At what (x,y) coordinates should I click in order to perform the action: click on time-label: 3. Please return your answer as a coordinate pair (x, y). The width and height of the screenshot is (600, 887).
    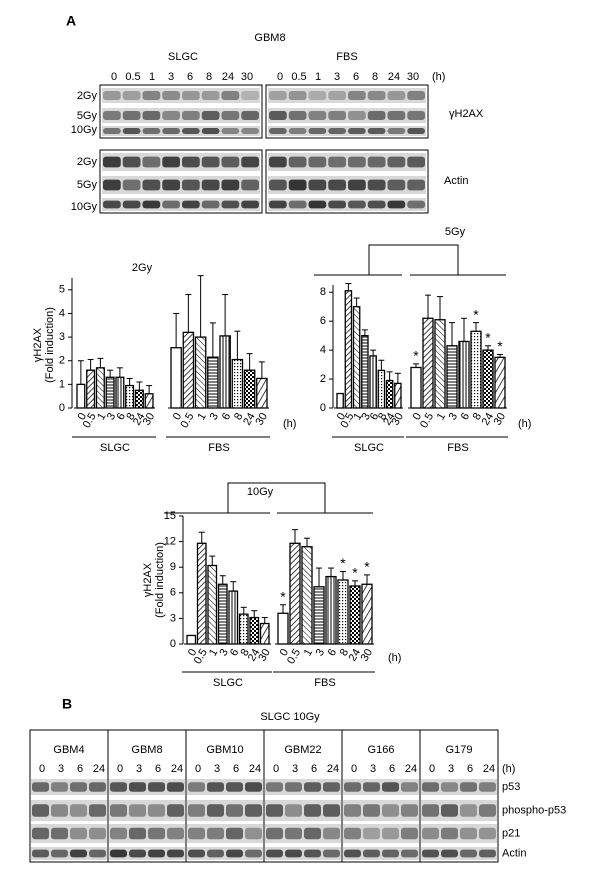
    Looking at the image, I should click on (139, 769).